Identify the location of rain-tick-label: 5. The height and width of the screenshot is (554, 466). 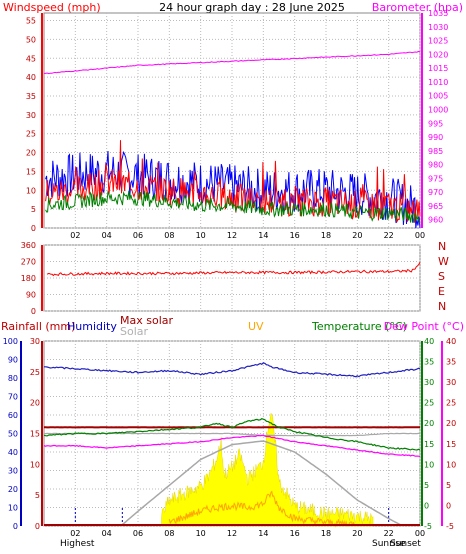
(37, 495).